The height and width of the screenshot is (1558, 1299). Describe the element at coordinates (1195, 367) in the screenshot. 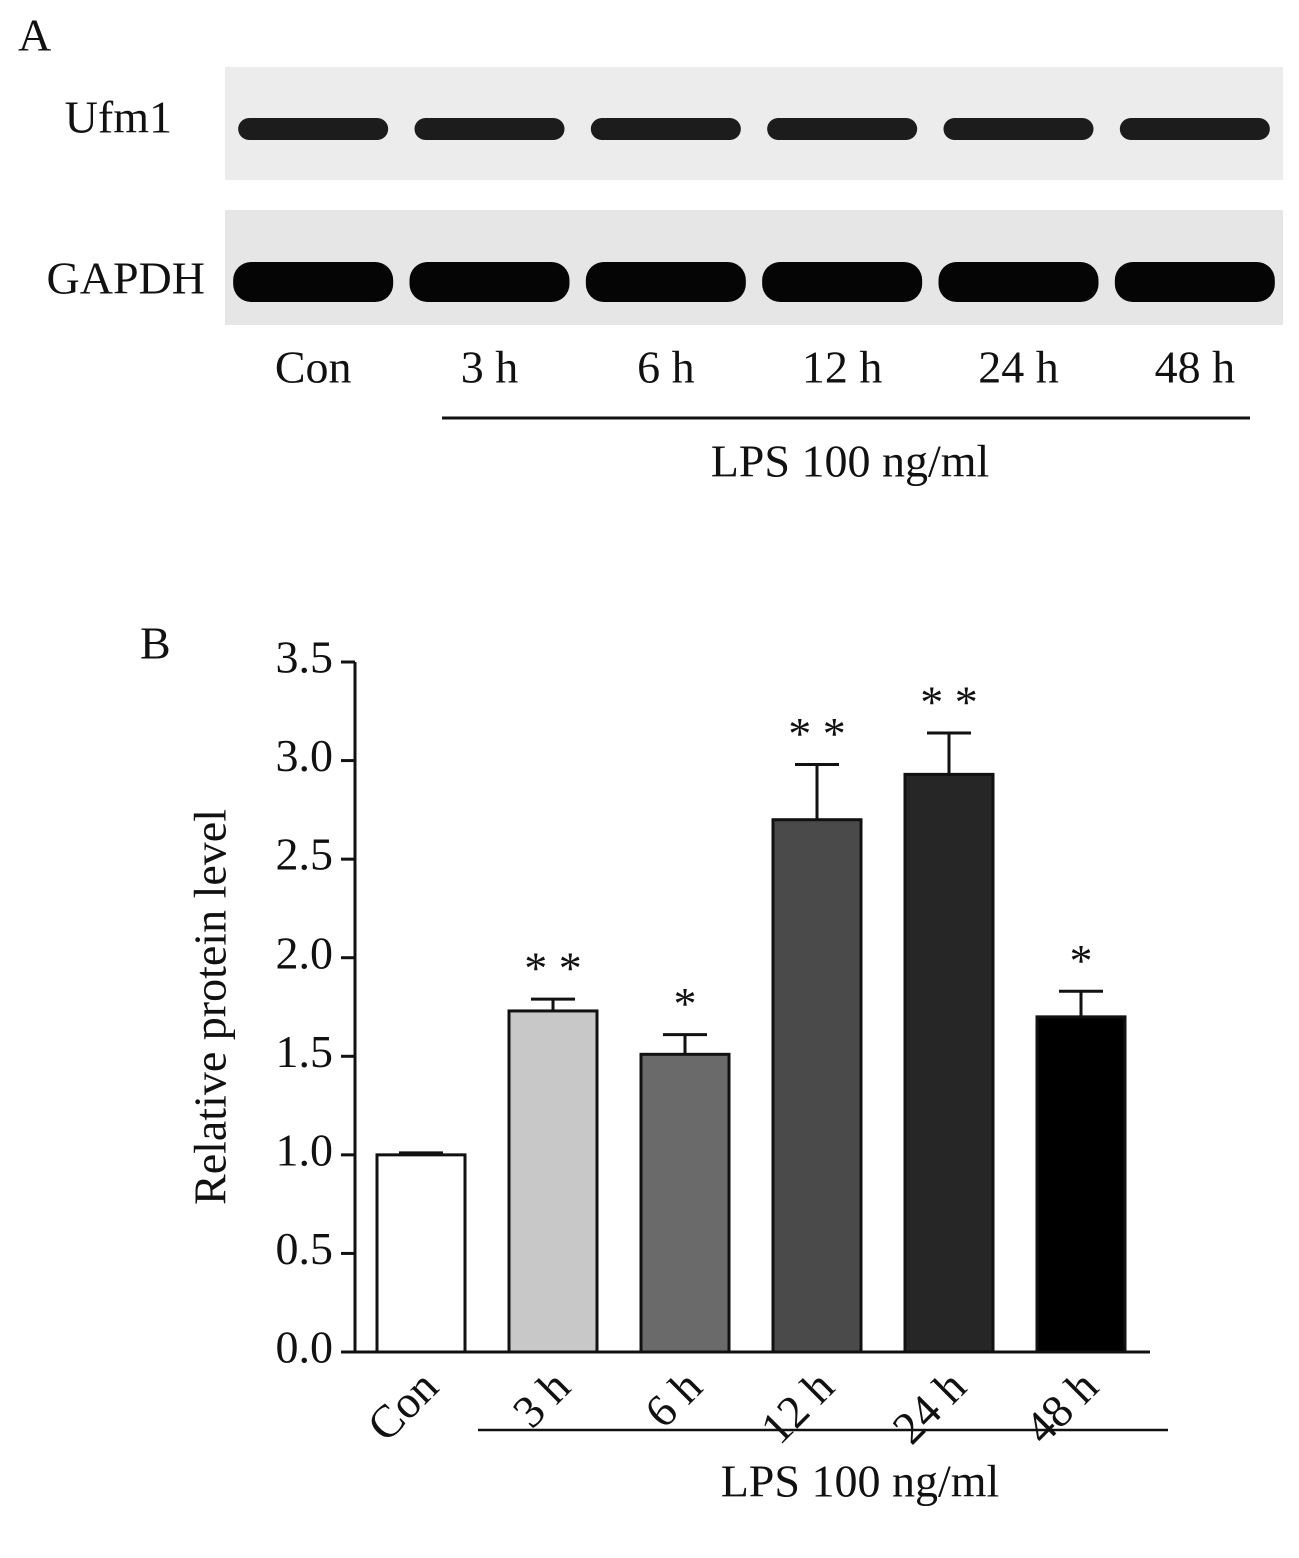

I see `lane-label: 48 h` at that location.